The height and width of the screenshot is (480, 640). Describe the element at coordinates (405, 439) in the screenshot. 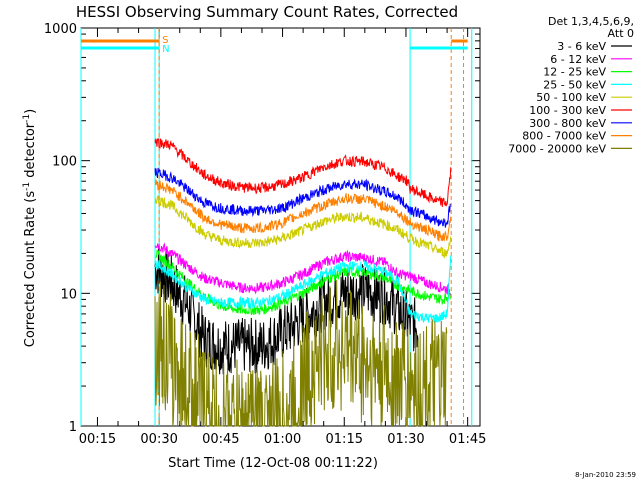

I see `x-tick-label: 01:30` at that location.